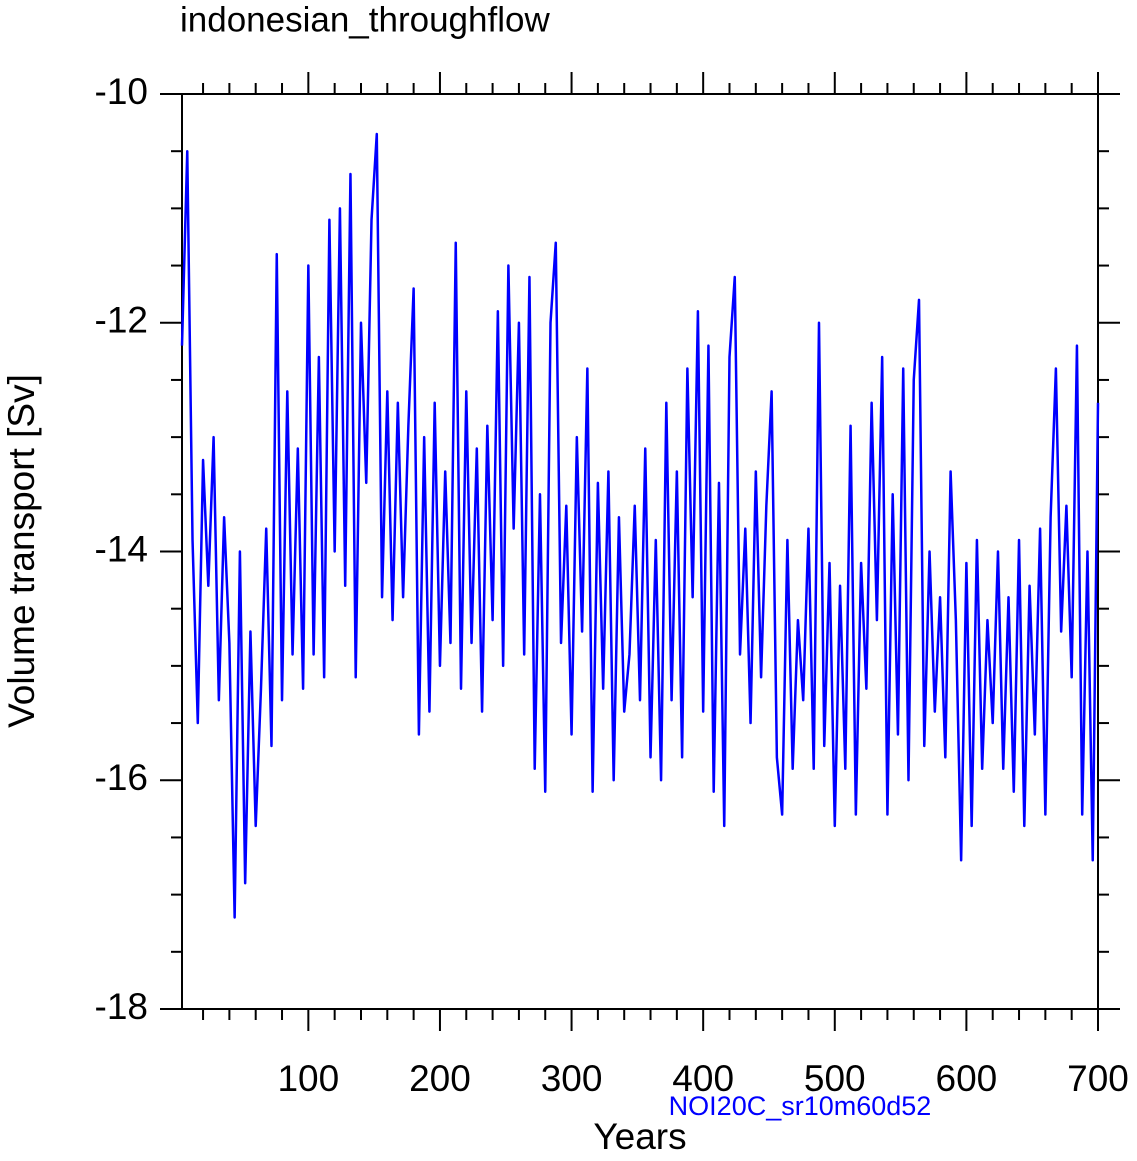 The image size is (1137, 1161). Describe the element at coordinates (967, 1078) in the screenshot. I see `x-tick-label: 600` at that location.